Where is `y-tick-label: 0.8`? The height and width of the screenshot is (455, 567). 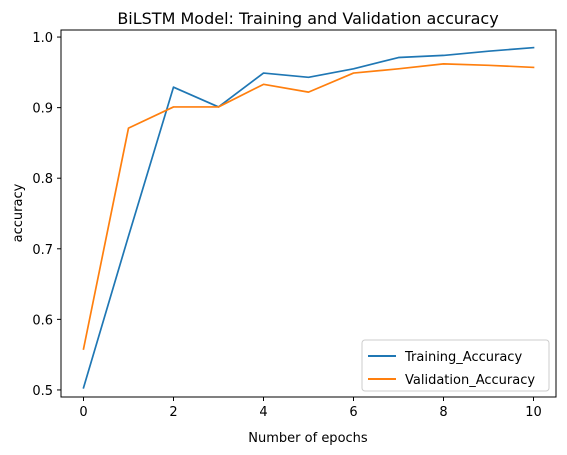
y-tick-label: 0.8 is located at coordinates (42, 179).